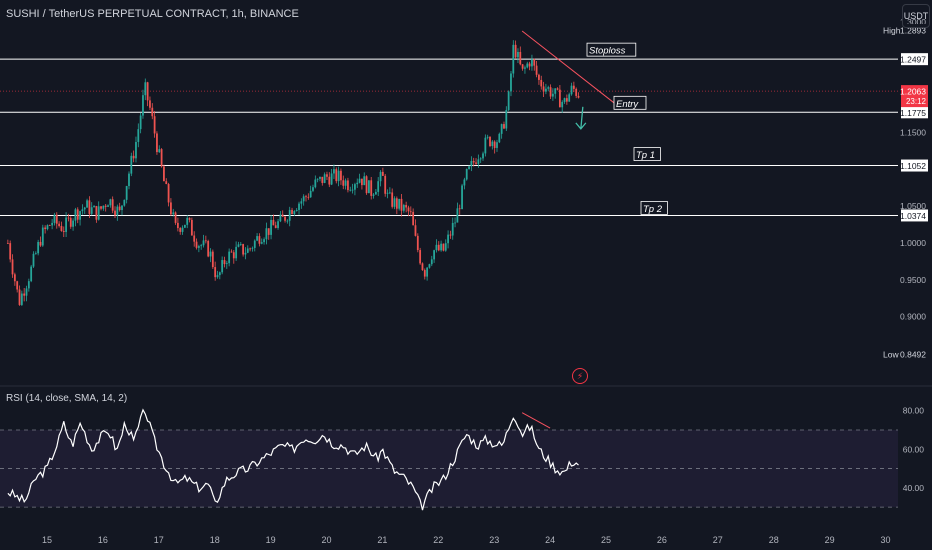 The height and width of the screenshot is (550, 932). Describe the element at coordinates (916, 101) in the screenshot. I see `current-price-countdown: 23:12` at that location.